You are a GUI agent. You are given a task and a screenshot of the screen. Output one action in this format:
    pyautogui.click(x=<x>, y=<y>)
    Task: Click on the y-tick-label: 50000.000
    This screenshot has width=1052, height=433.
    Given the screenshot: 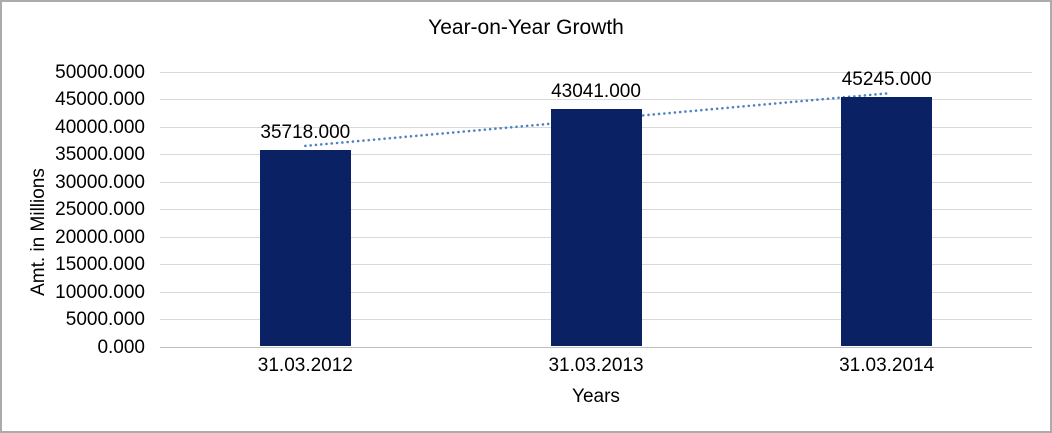 What is the action you would take?
    pyautogui.click(x=100, y=72)
    